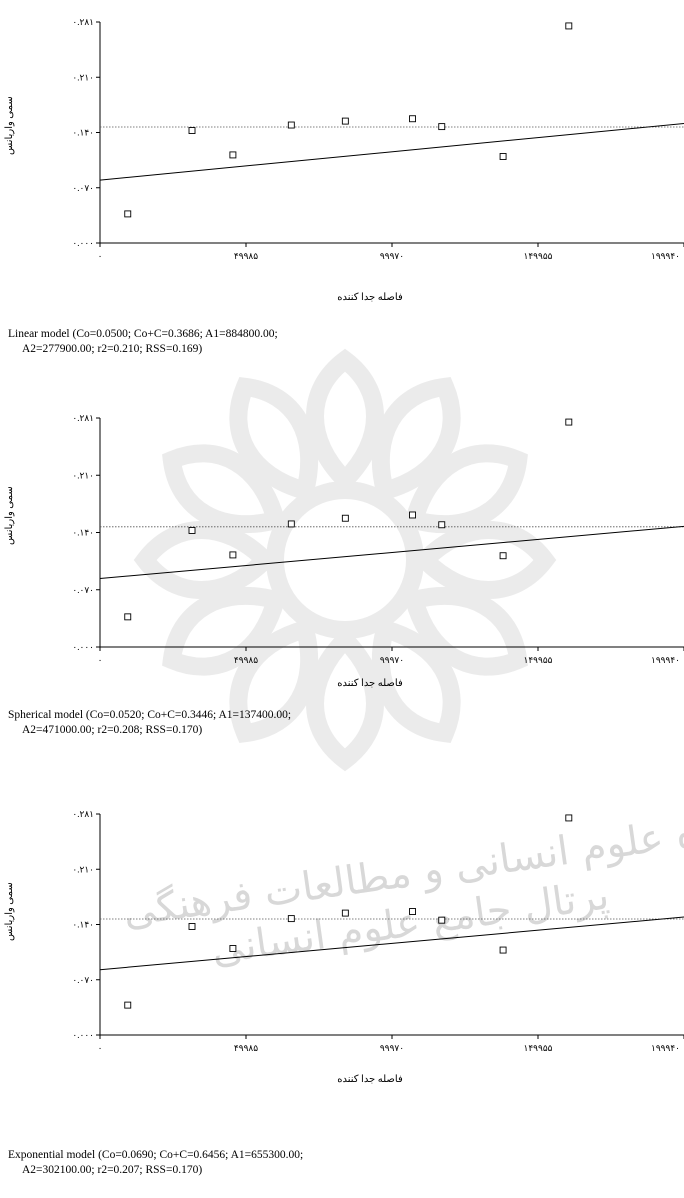 The image size is (684, 1198). Describe the element at coordinates (112, 1170) in the screenshot. I see `chart-3-caption-line2: A2=302100.00; r2=0.207; RSS=0.170)` at that location.